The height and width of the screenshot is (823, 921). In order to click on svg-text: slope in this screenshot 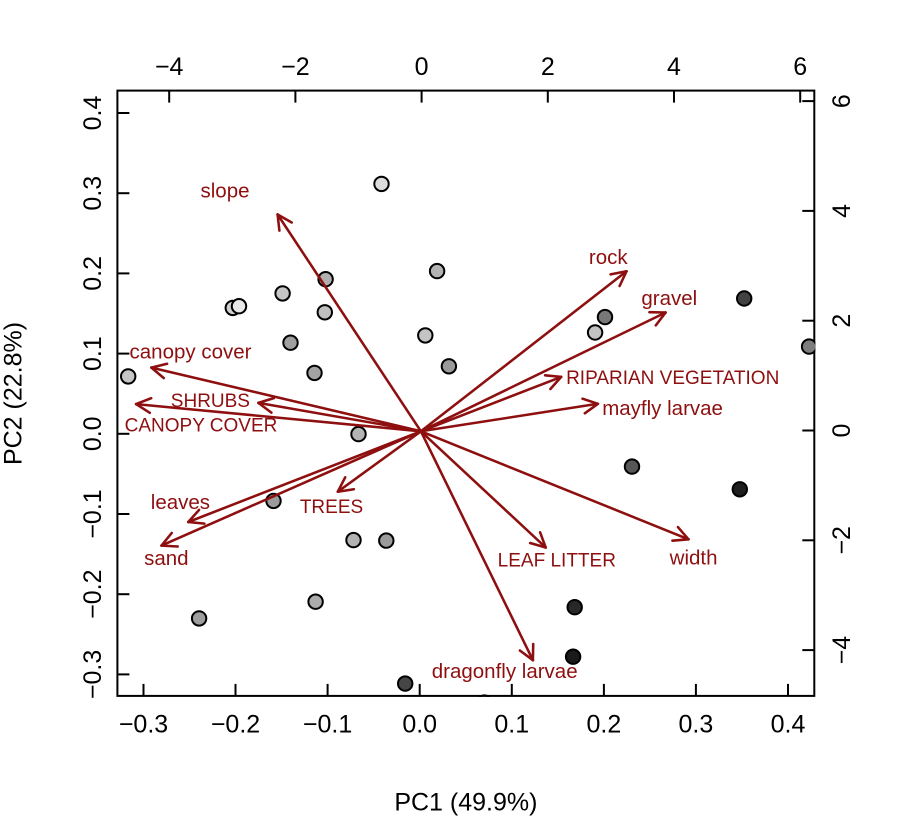, I will do `click(224, 191)`.